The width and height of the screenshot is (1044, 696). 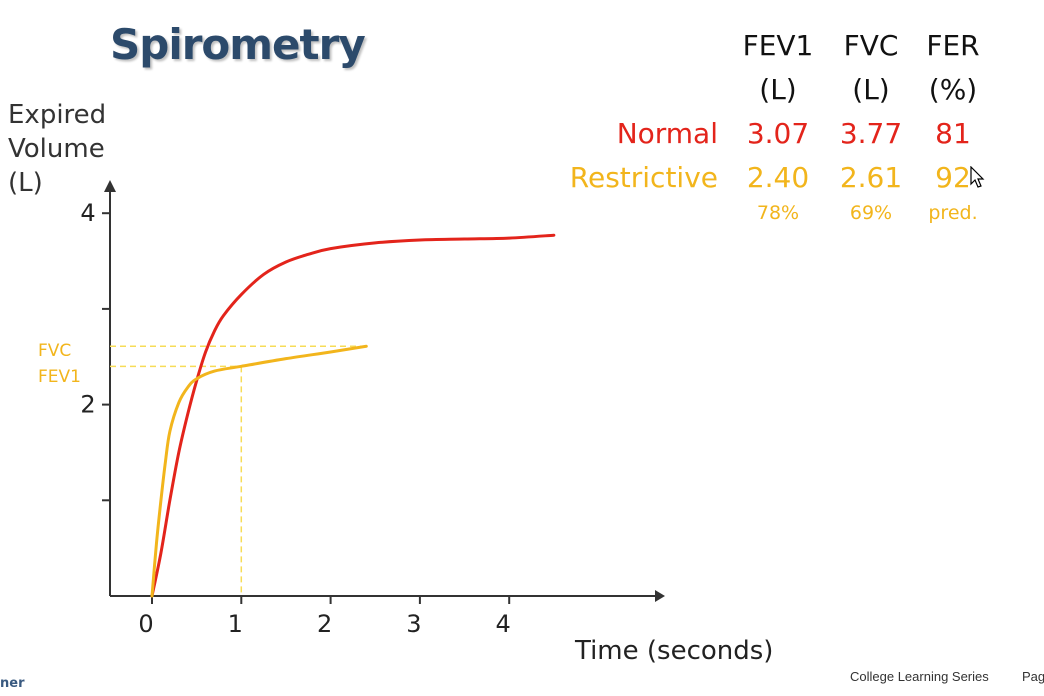 I want to click on series-line-restrictive, so click(x=259, y=471).